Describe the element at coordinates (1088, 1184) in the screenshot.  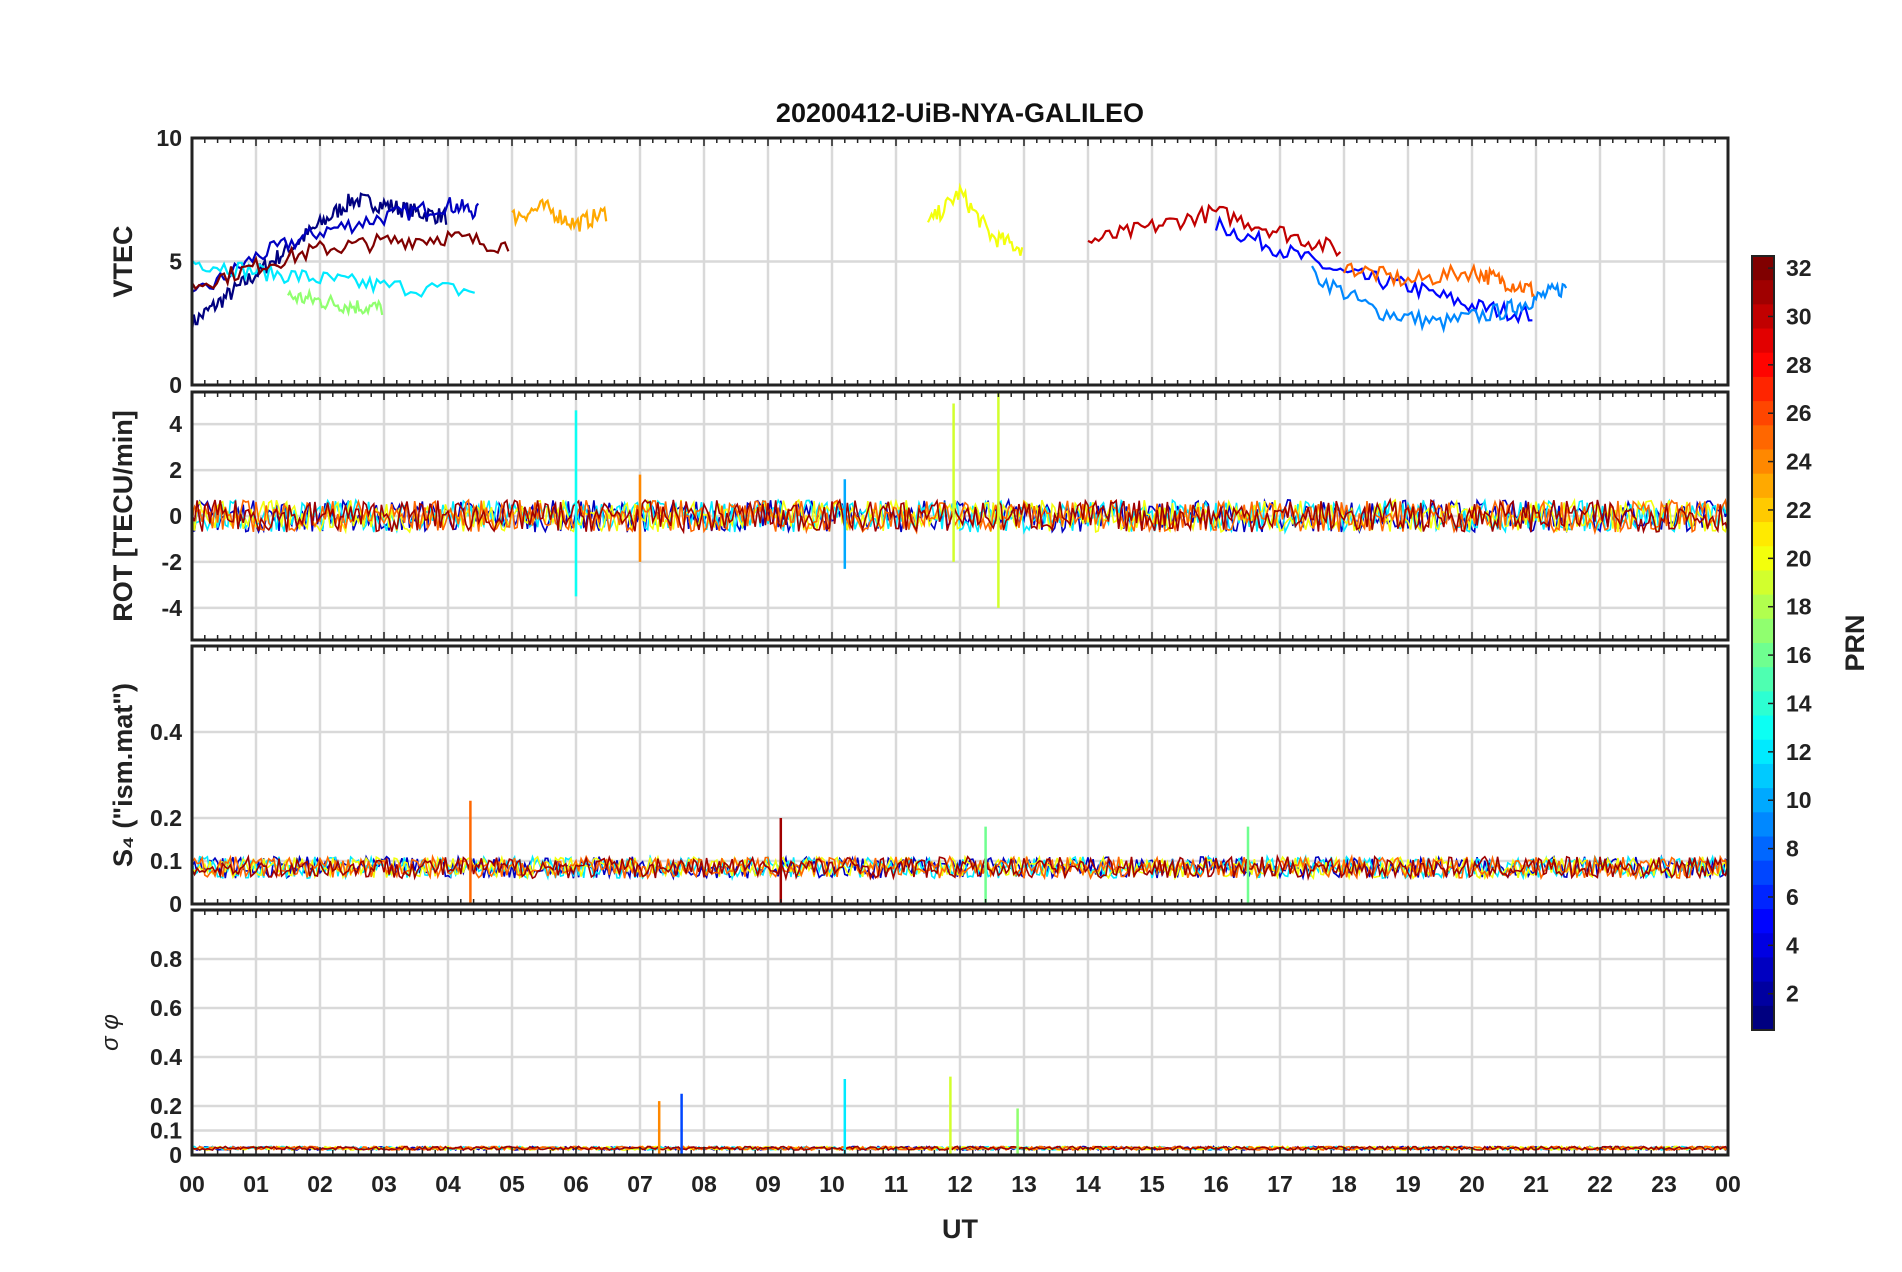
I see `x-tick-label: 14` at that location.